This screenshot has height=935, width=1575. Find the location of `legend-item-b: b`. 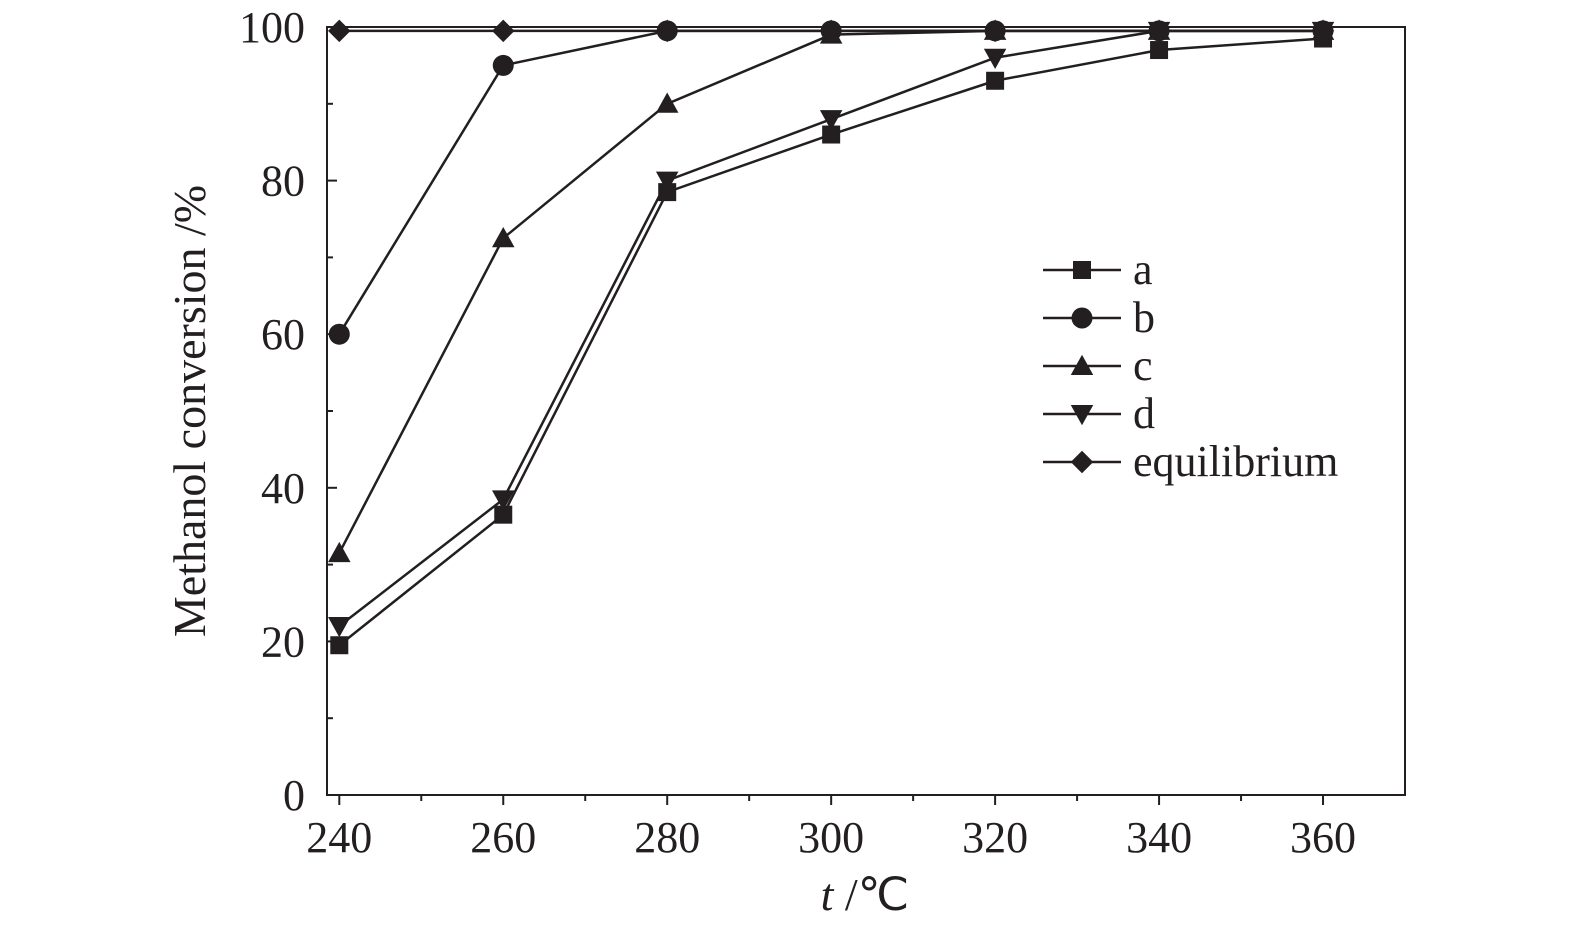

legend-item-b: b is located at coordinates (1099, 317).